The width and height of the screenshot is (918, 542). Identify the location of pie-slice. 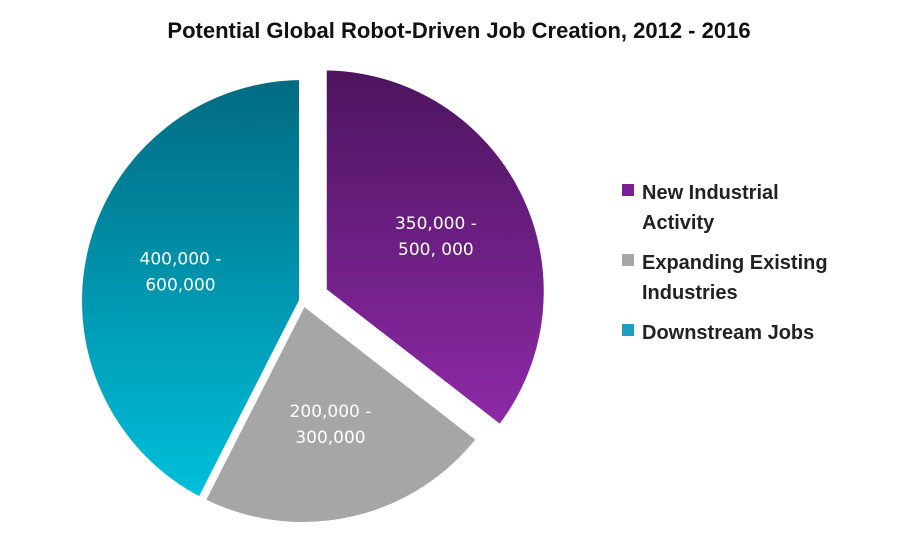
(341, 412).